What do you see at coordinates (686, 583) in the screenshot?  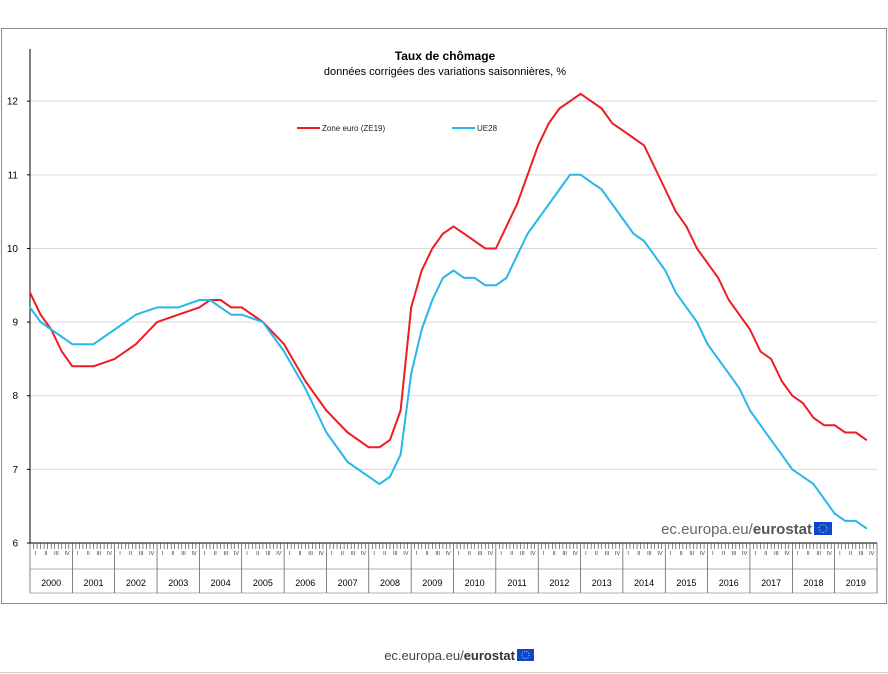 I see `year-label-2015: 2015` at bounding box center [686, 583].